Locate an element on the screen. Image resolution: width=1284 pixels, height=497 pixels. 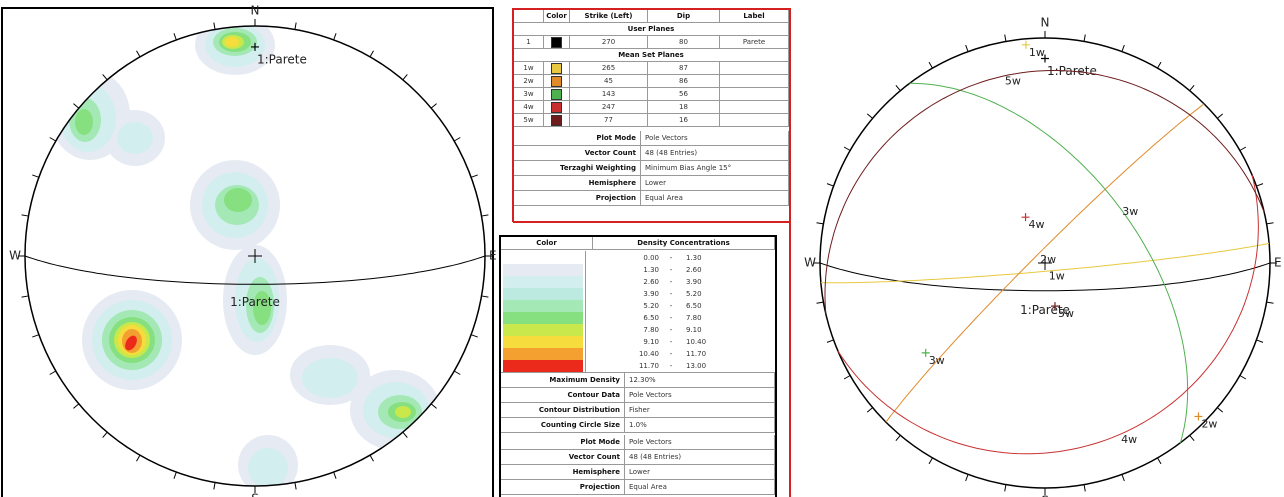
table-row: Hemisphere Lower is located at coordinates (638, 472).